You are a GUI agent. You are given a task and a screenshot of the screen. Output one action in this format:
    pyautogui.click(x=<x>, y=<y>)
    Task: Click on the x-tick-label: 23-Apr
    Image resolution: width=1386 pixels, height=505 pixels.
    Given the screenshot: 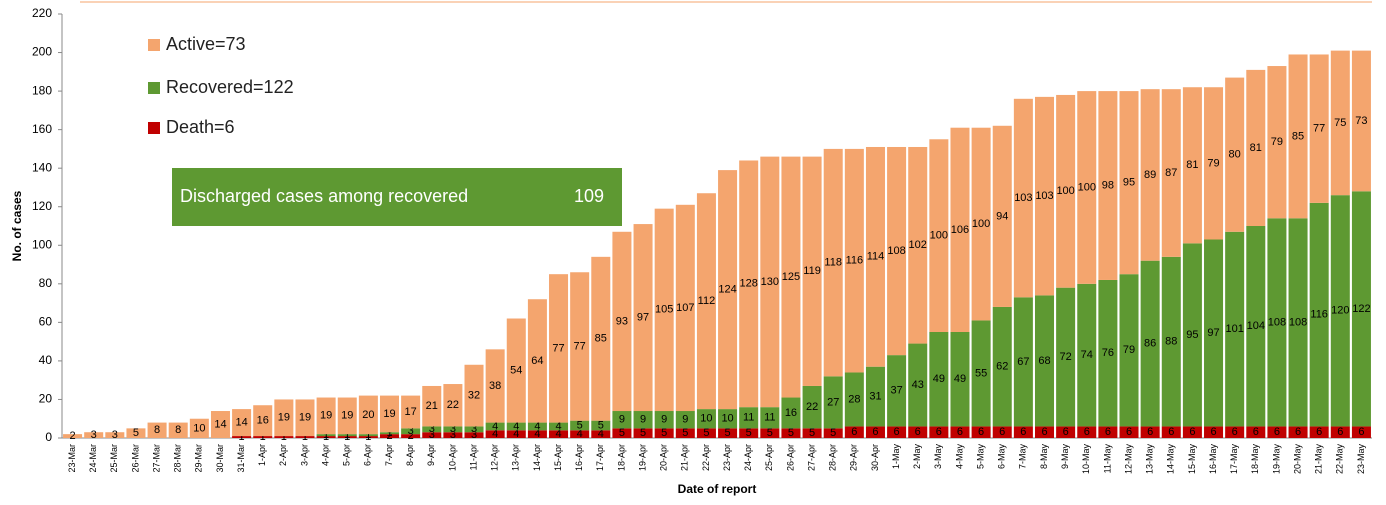 What is the action you would take?
    pyautogui.click(x=727, y=457)
    